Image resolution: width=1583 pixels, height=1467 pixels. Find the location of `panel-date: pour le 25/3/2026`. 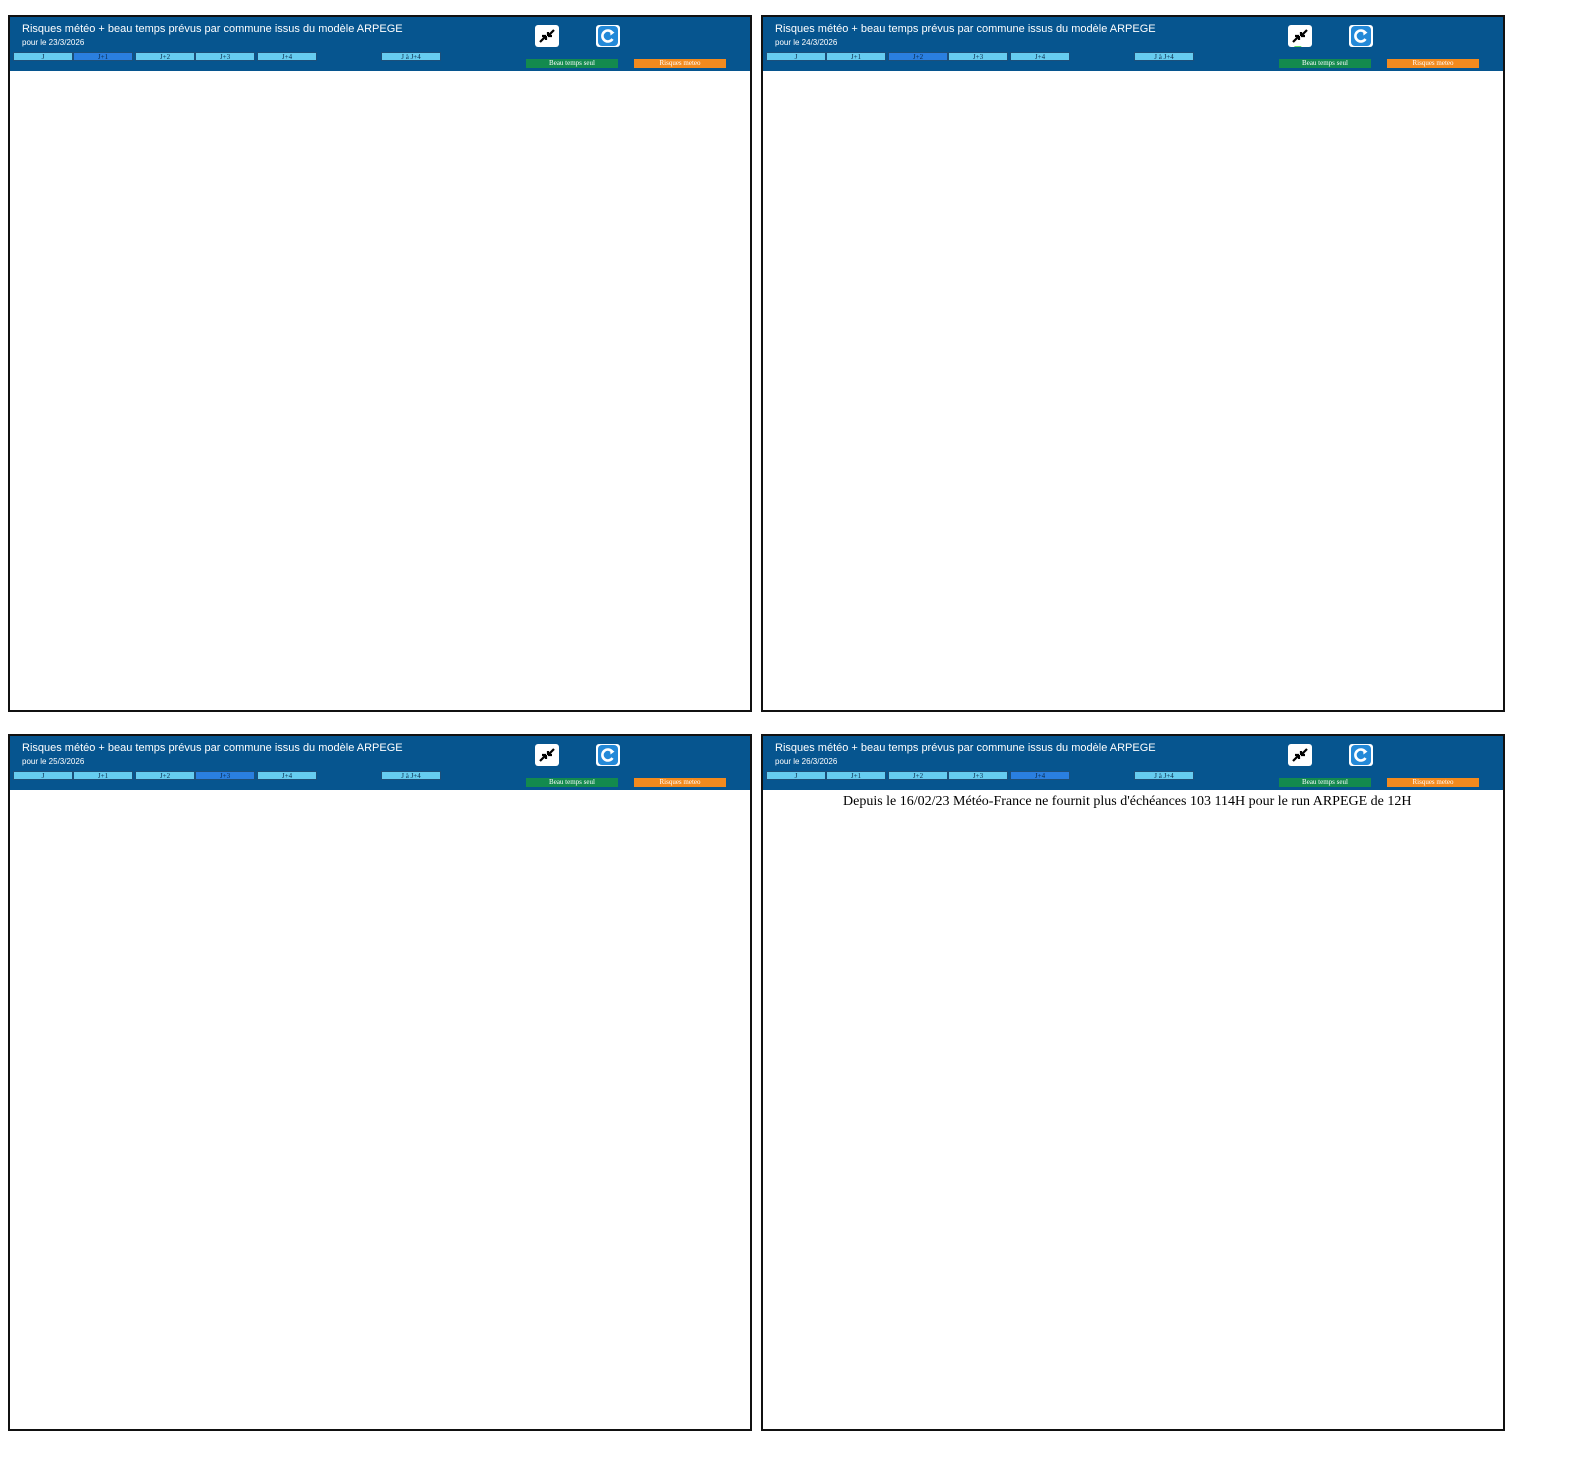

panel-date: pour le 25/3/2026 is located at coordinates (53, 761).